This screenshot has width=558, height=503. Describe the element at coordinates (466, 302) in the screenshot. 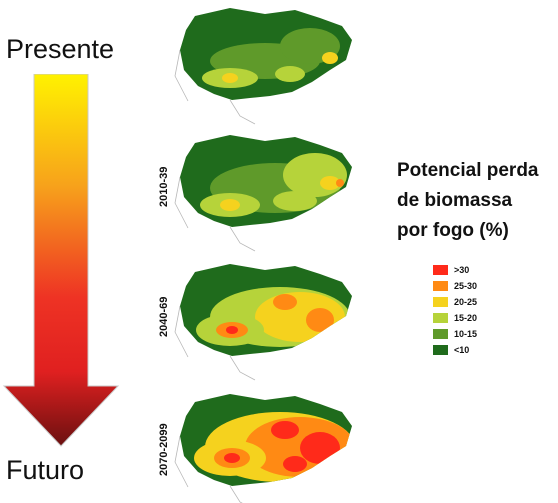

I see `legend-label: 20-25` at that location.